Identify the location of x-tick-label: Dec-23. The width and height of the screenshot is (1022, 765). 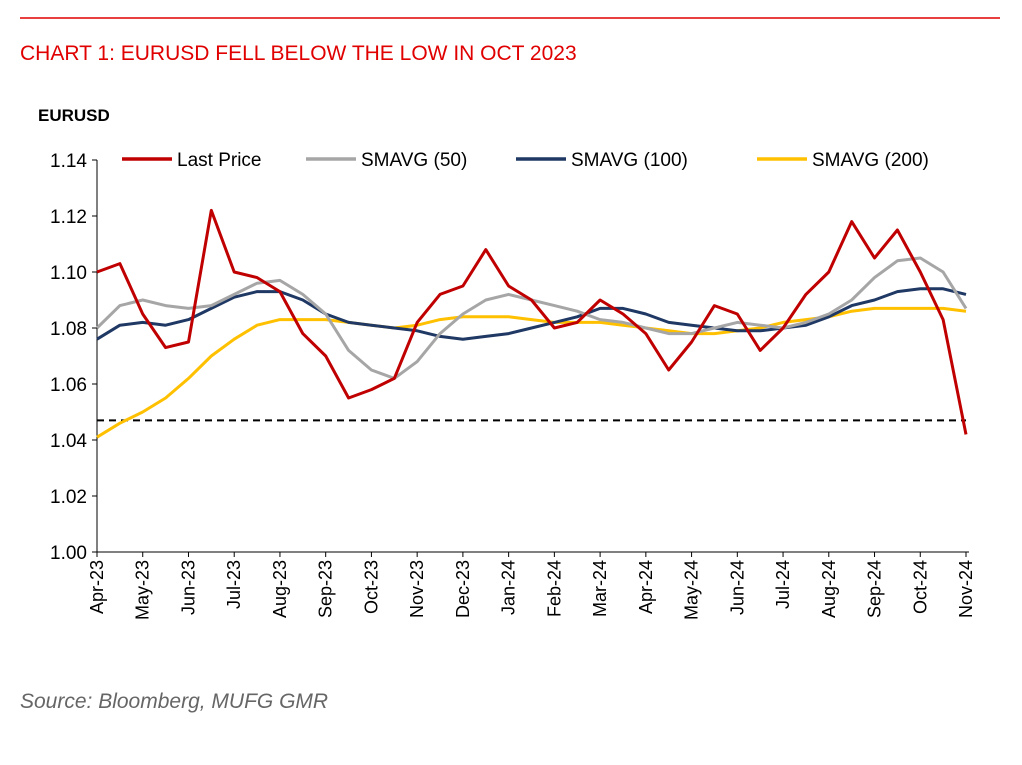
(463, 589).